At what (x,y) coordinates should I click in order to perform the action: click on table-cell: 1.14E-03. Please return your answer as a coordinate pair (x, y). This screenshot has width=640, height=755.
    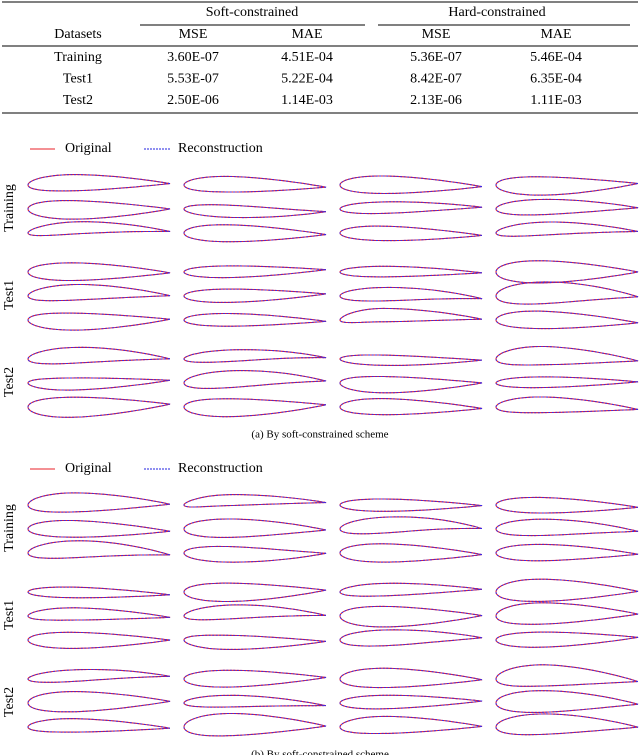
    Looking at the image, I should click on (307, 100).